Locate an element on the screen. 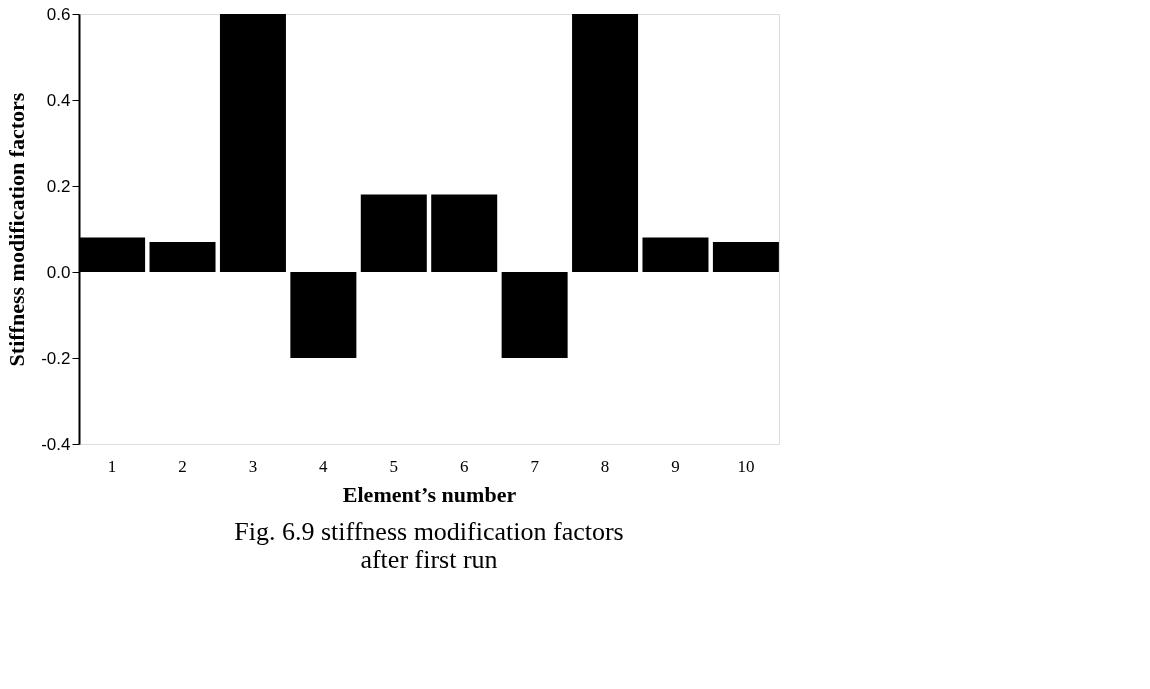  y-axis-title: Stiffness modification factors is located at coordinates (17, 229).